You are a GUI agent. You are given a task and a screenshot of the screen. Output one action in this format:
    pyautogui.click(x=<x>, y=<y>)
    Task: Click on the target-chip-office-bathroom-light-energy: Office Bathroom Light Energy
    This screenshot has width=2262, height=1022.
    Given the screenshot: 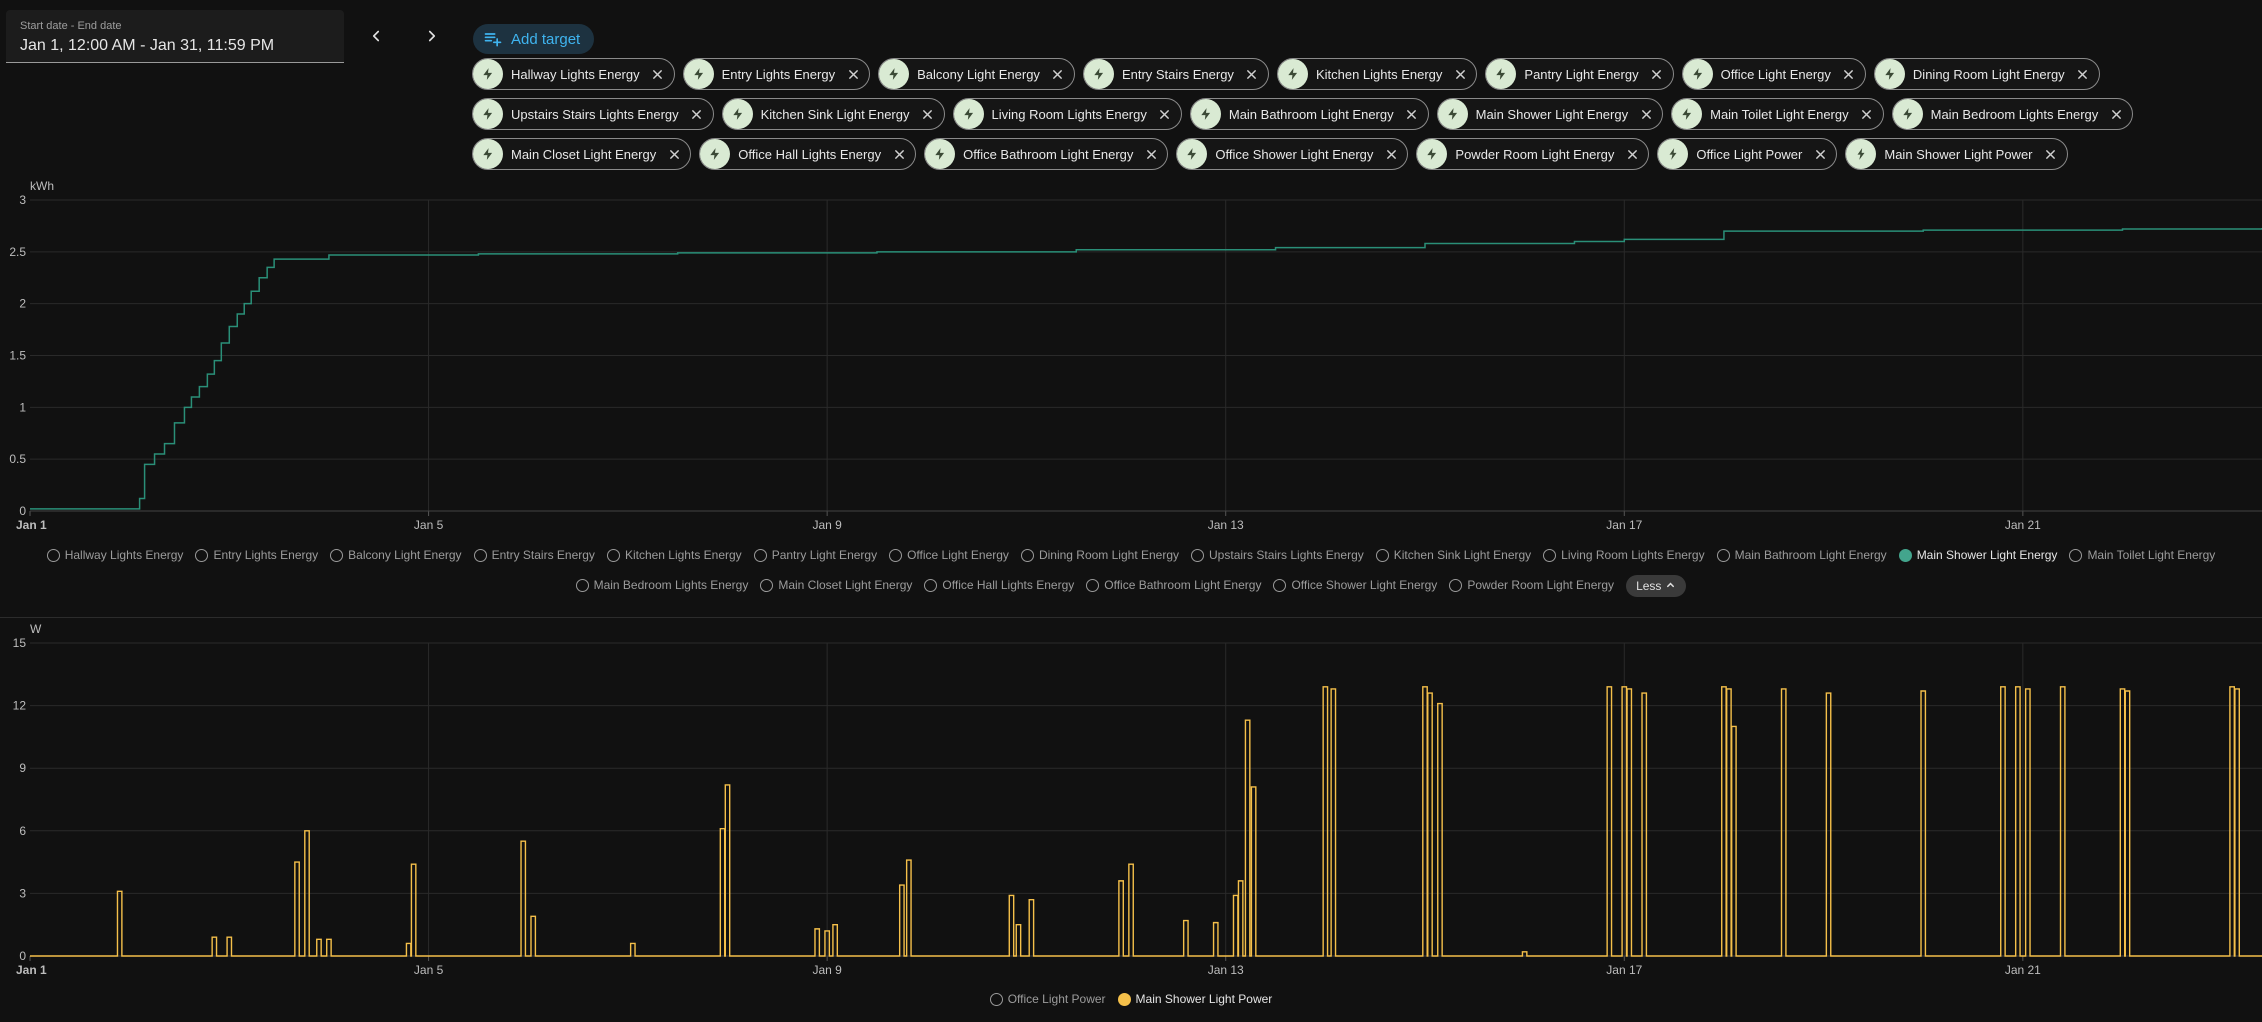 What is the action you would take?
    pyautogui.click(x=1046, y=154)
    